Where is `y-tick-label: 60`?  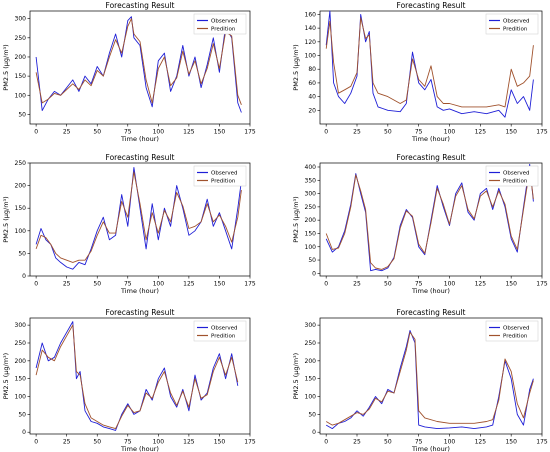 y-tick-label: 60 is located at coordinates (312, 83).